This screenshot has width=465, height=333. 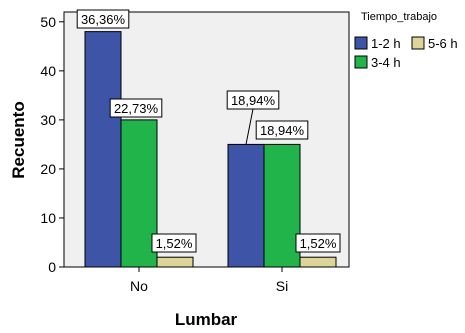 What do you see at coordinates (318, 262) in the screenshot?
I see `bar-si-5-6-h` at bounding box center [318, 262].